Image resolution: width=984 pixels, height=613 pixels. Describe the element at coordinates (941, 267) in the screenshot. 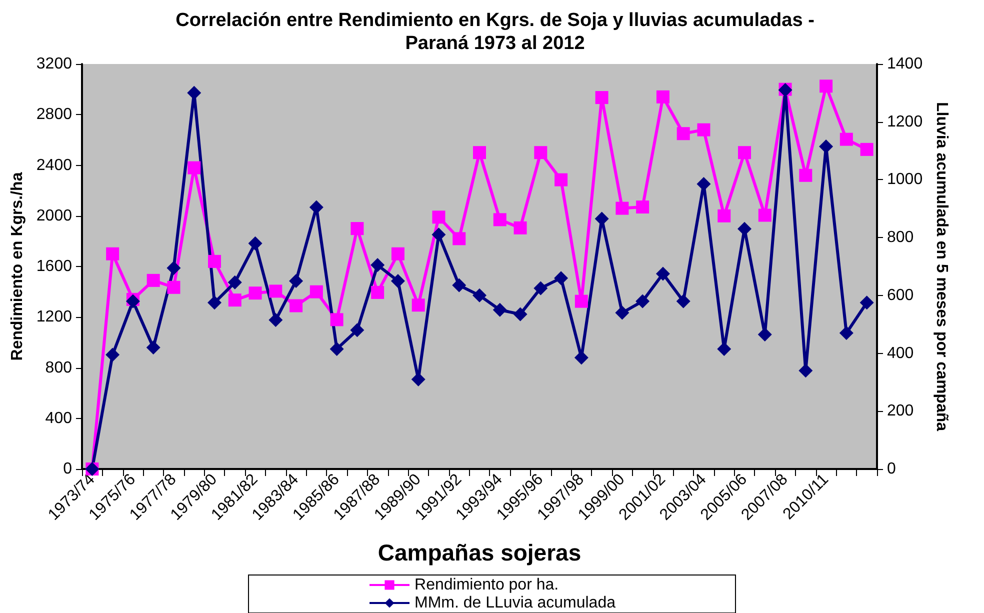

I see `y2-axis-title: Lluvia acumulada en 5 meses por campaña` at that location.